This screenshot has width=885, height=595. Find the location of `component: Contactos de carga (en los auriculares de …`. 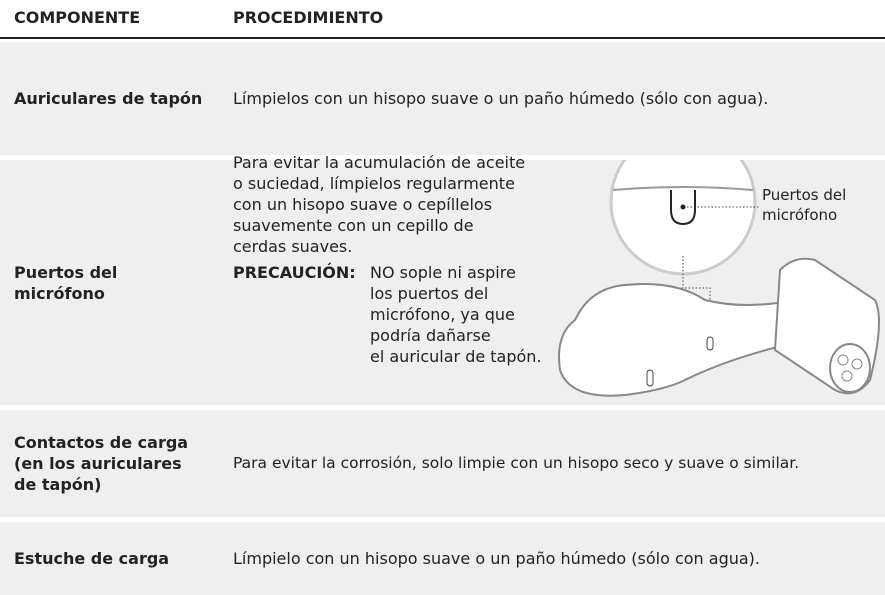

component: Contactos de carga (en los auriculares de … is located at coordinates (101, 463).